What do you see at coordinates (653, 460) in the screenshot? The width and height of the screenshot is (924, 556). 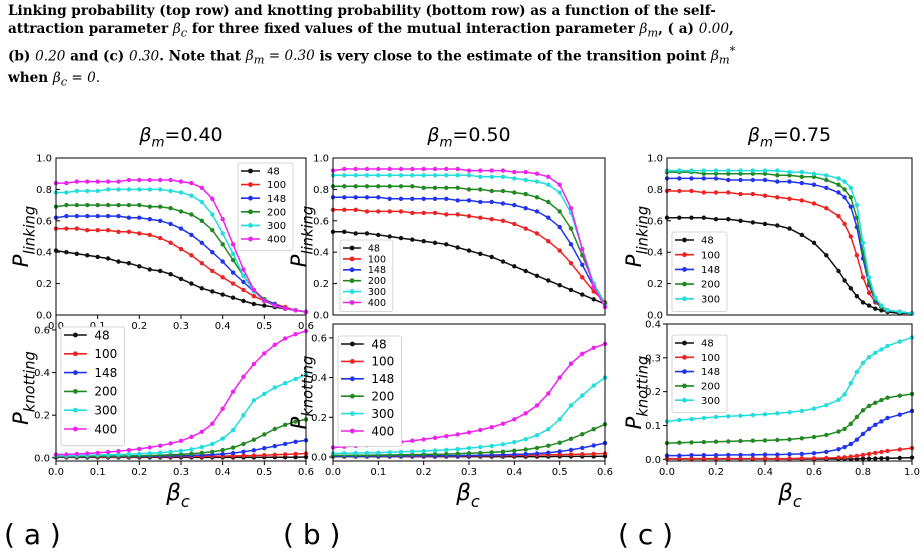 I see `y-tick-label: 0.0` at bounding box center [653, 460].